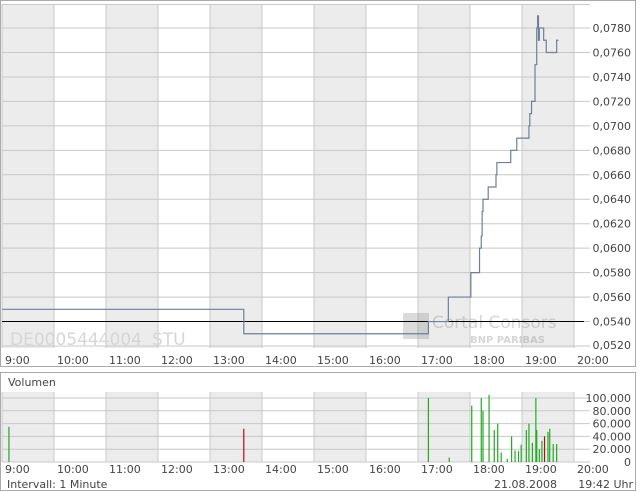 The image size is (640, 492). What do you see at coordinates (609, 398) in the screenshot?
I see `volume-y-tick-label: 100.000` at bounding box center [609, 398].